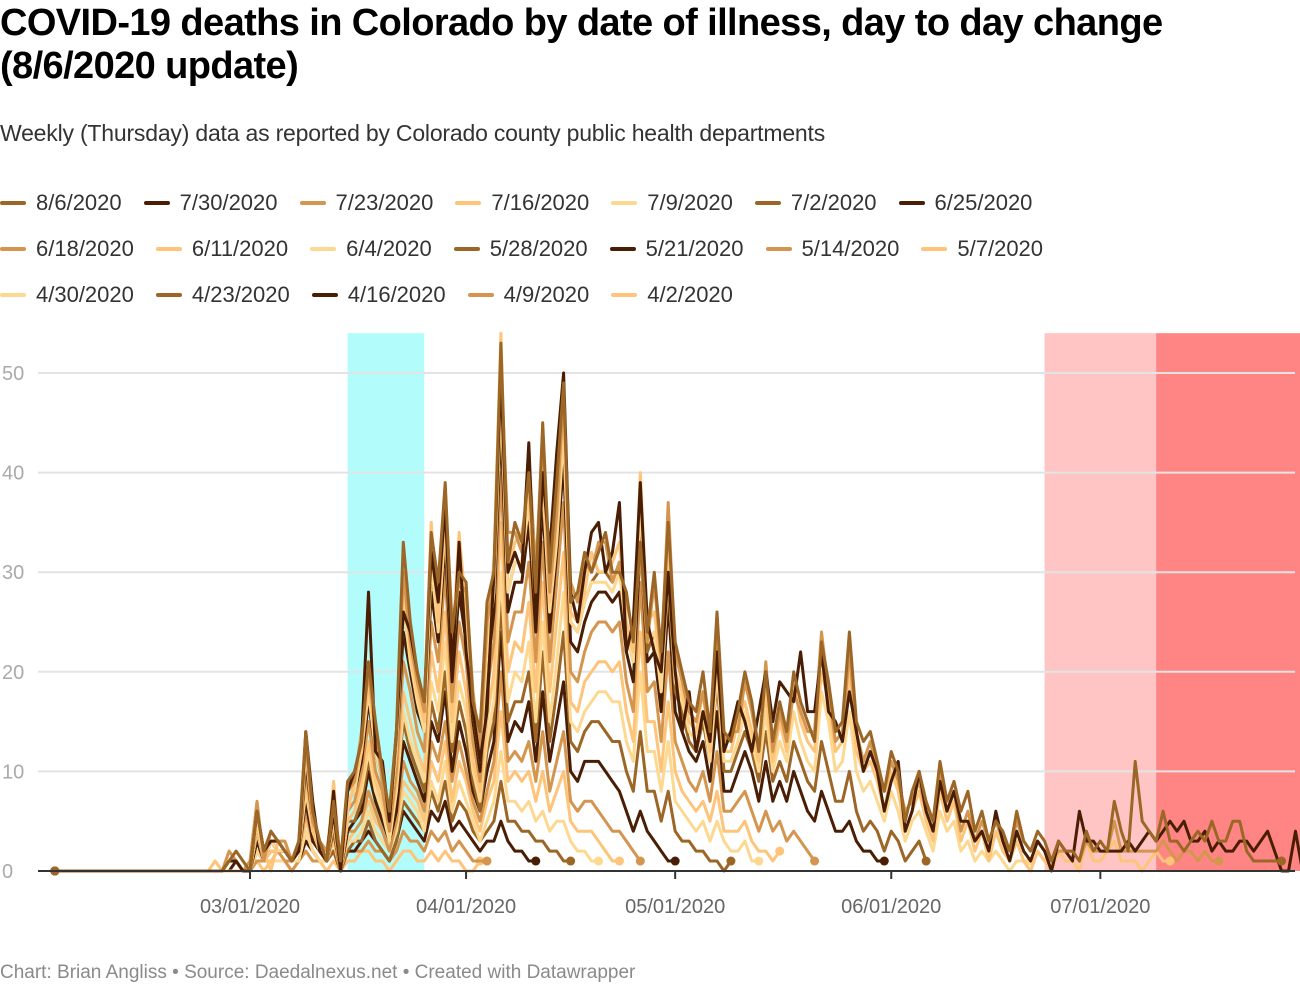  Describe the element at coordinates (13, 474) in the screenshot. I see `y-tick-label: 40` at that location.